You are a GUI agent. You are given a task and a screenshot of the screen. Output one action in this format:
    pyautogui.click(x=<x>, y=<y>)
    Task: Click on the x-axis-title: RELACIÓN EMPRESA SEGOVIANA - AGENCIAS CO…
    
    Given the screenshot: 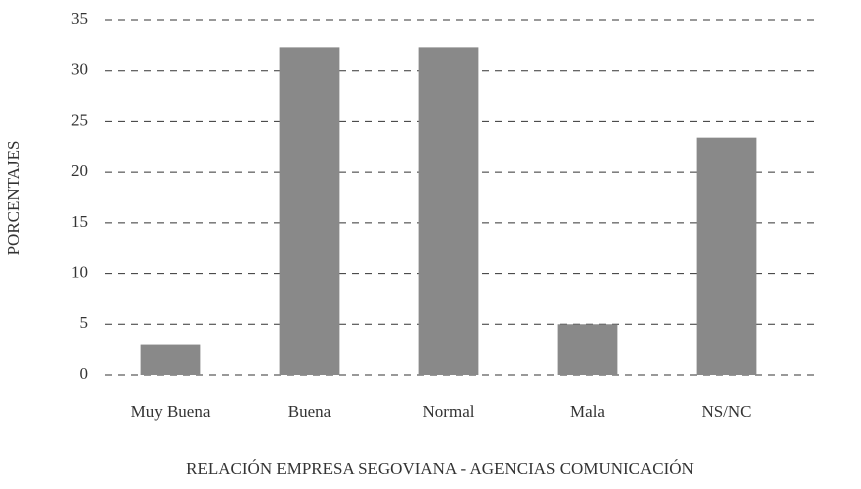 What is the action you would take?
    pyautogui.click(x=440, y=468)
    